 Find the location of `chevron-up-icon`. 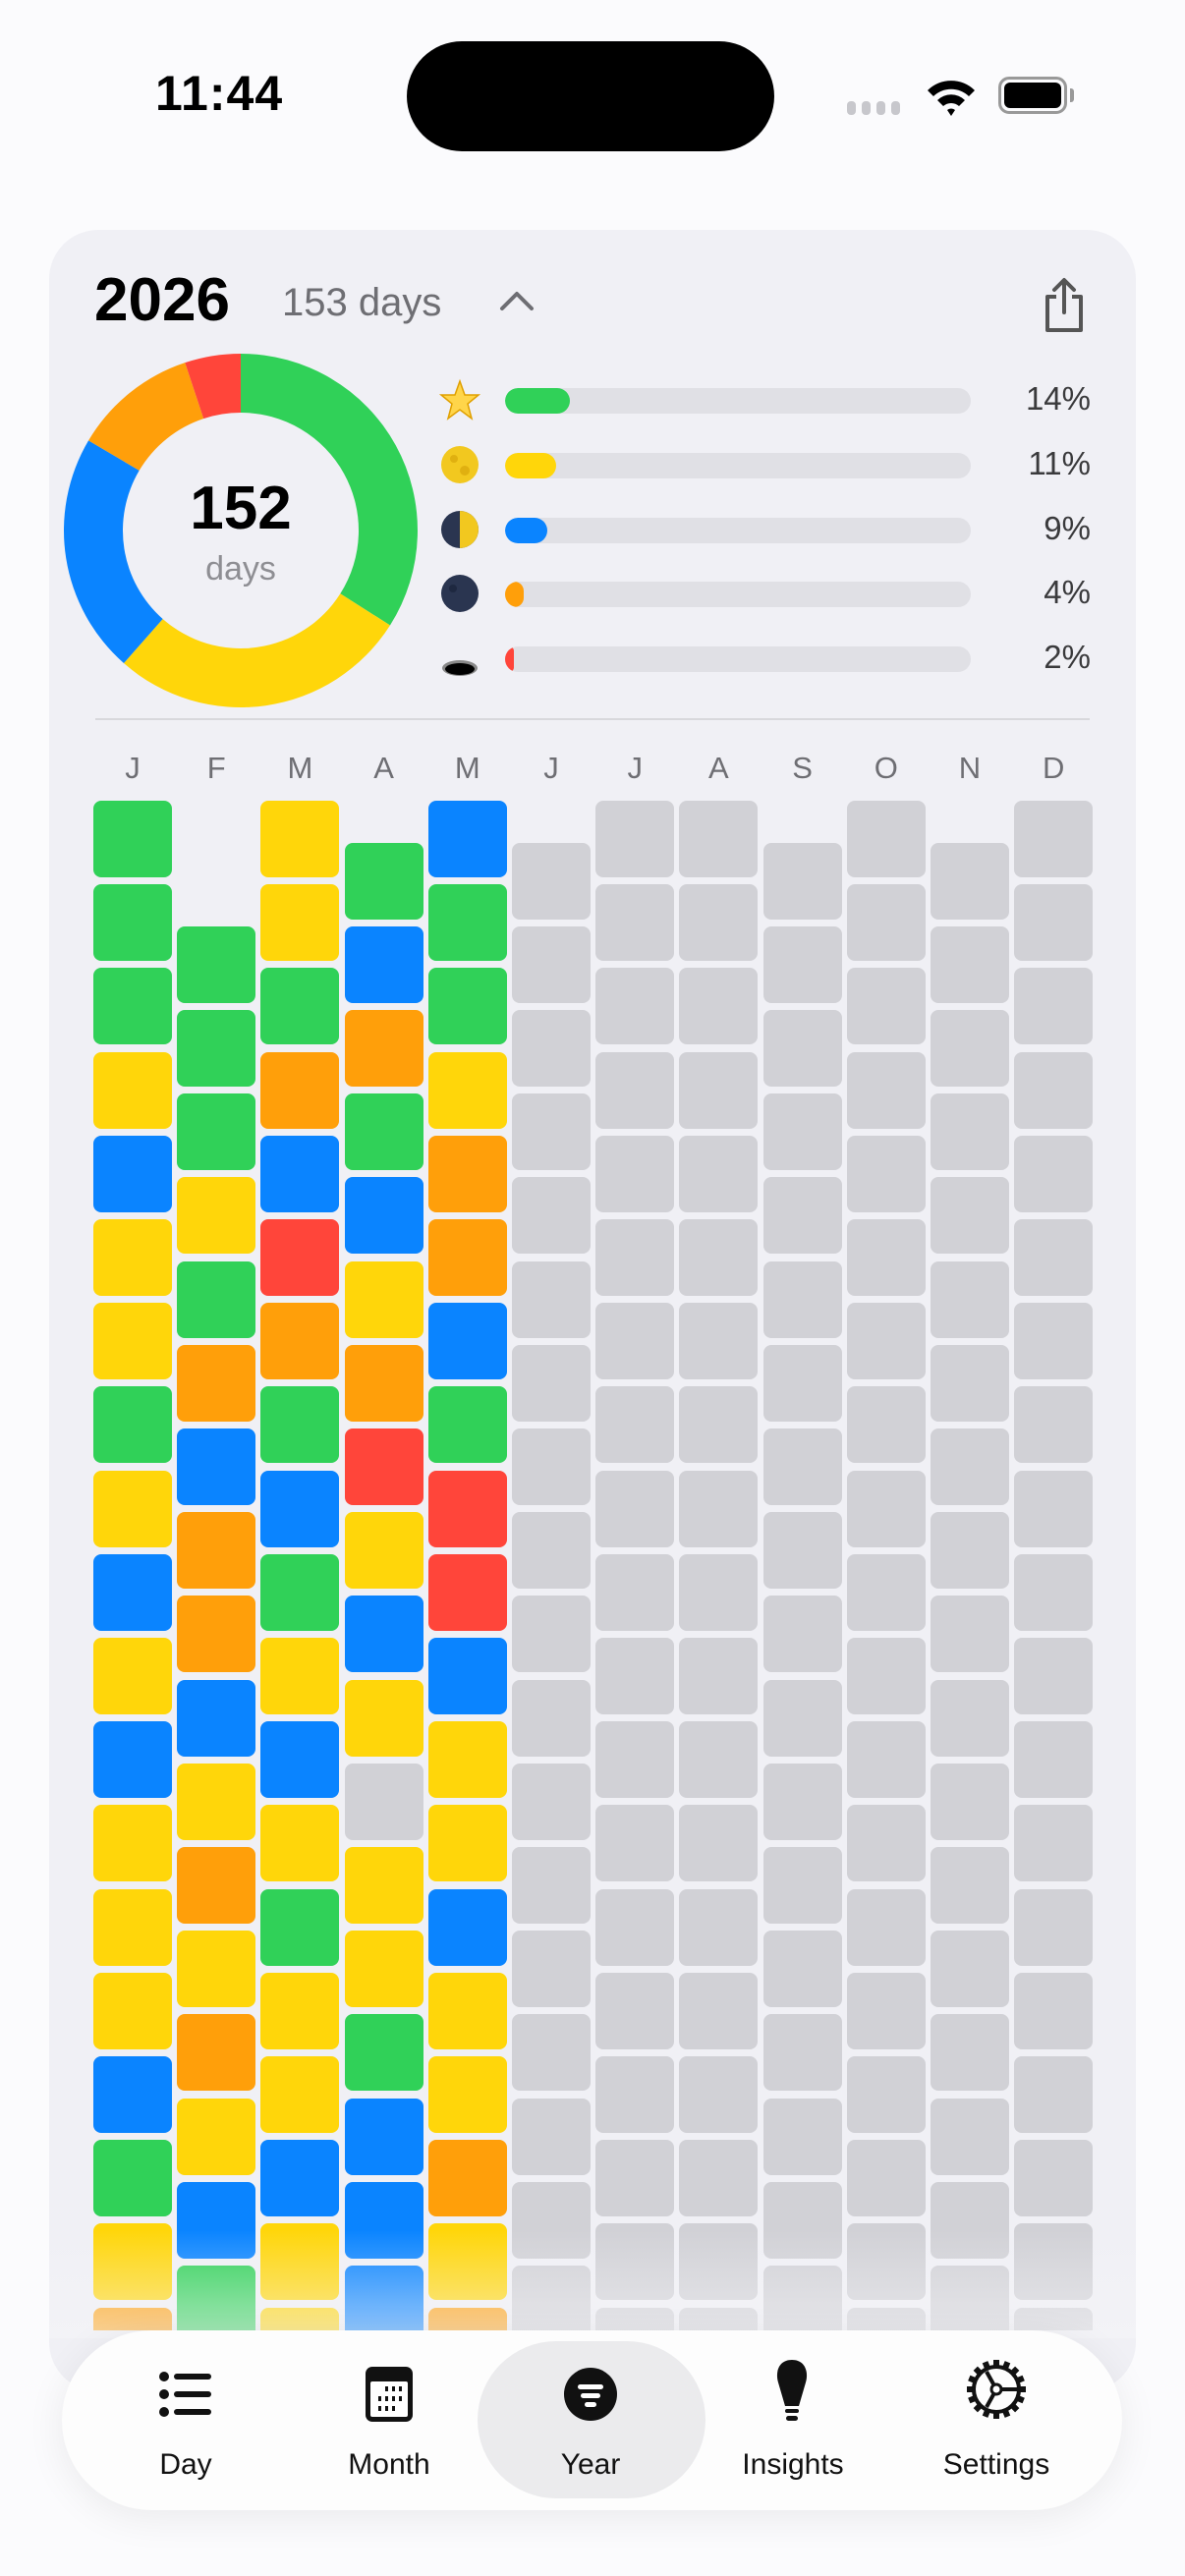

chevron-up-icon is located at coordinates (517, 299).